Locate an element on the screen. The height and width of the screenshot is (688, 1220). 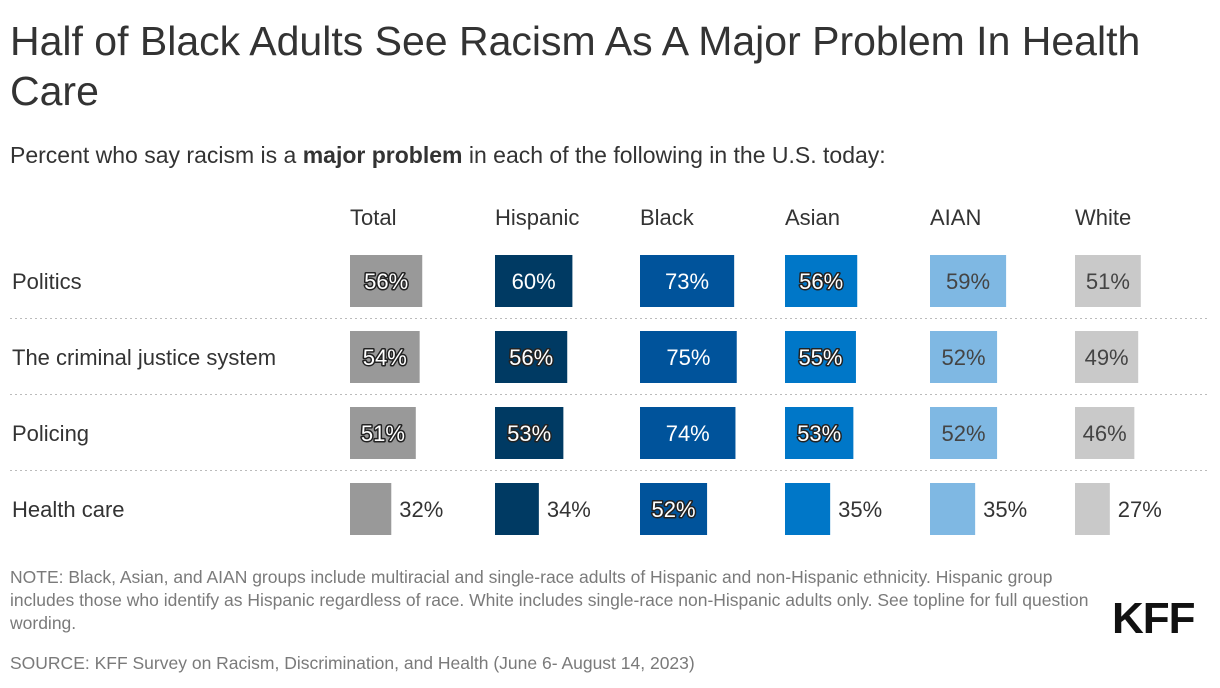
column-header-aian: AIAN is located at coordinates (955, 217).